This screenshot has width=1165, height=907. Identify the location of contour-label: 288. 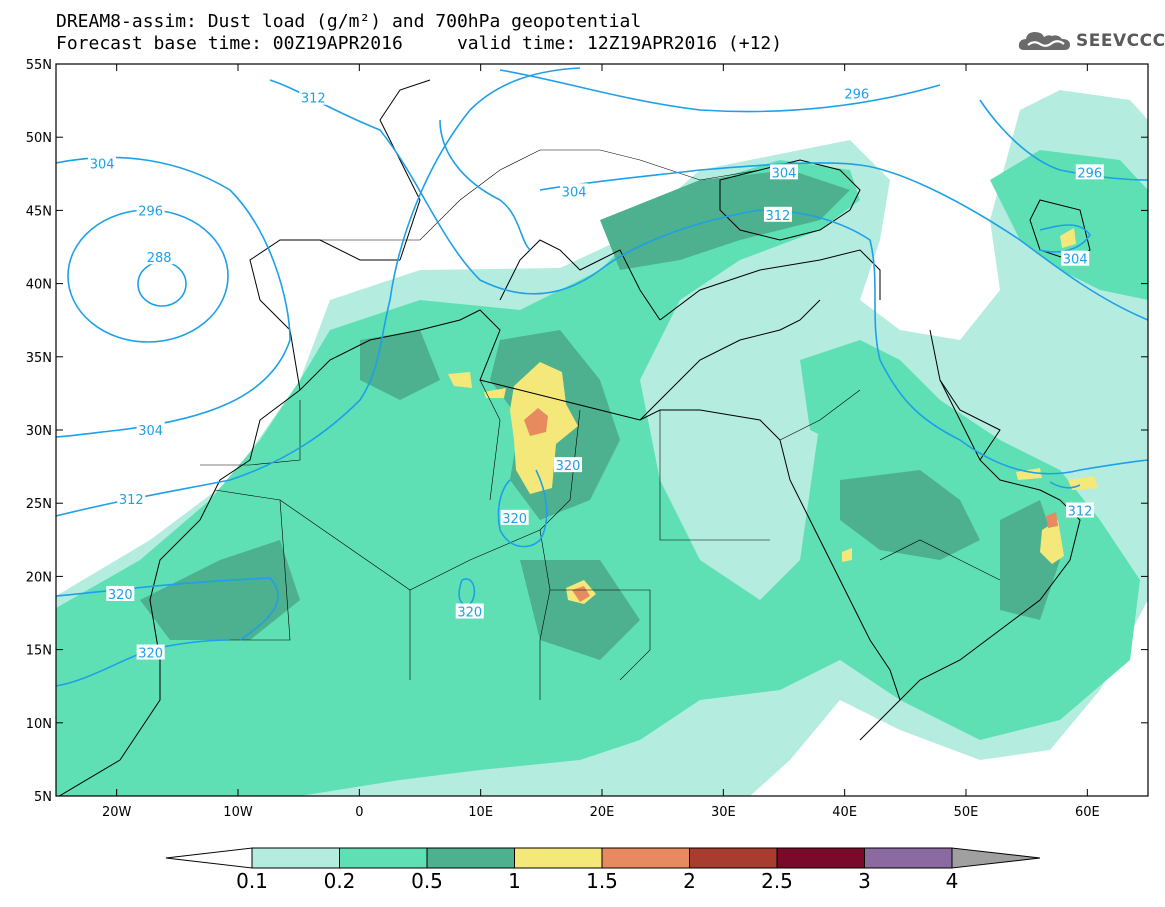
(159, 257).